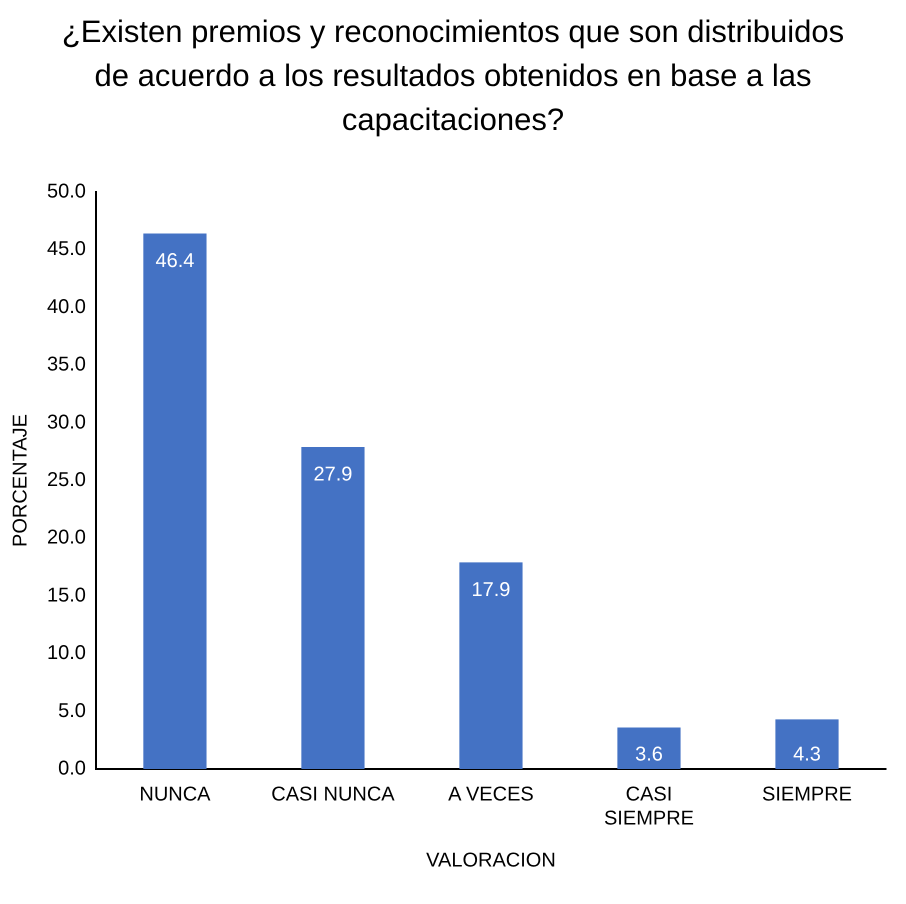  I want to click on data-label: 3.6, so click(649, 755).